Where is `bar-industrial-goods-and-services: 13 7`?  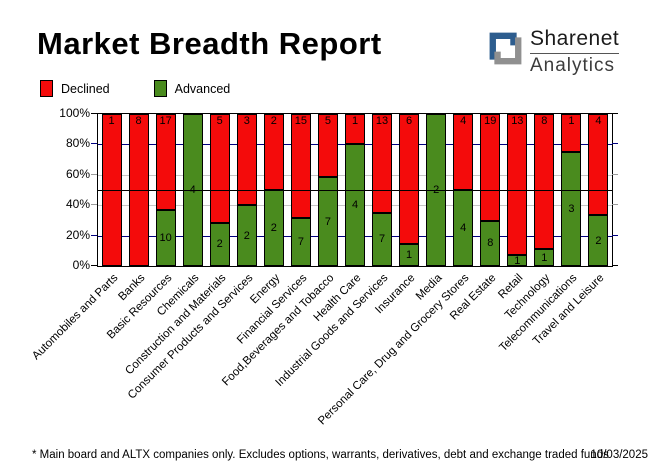
bar-industrial-goods-and-services: 13 7 is located at coordinates (382, 190).